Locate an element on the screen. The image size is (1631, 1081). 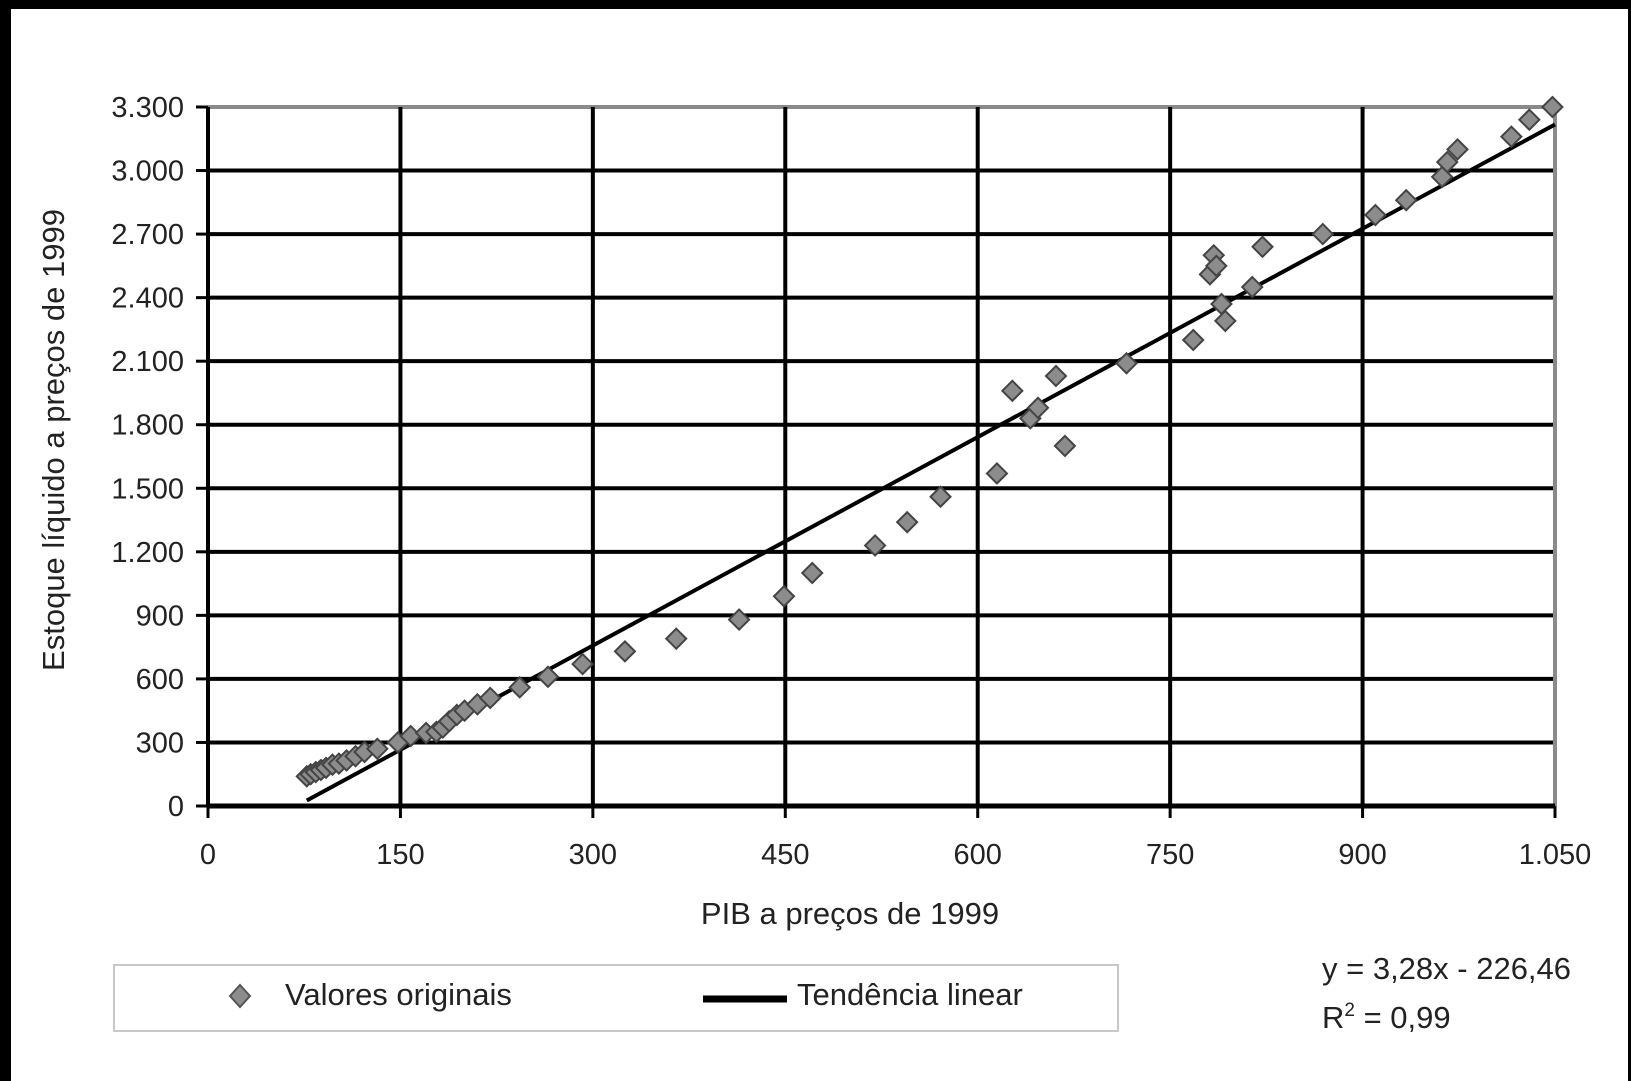
y-tick-label: 2.100 is located at coordinates (147, 362).